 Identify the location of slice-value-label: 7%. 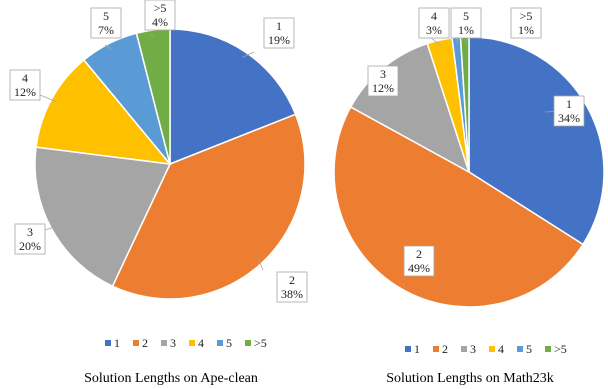
(106, 30).